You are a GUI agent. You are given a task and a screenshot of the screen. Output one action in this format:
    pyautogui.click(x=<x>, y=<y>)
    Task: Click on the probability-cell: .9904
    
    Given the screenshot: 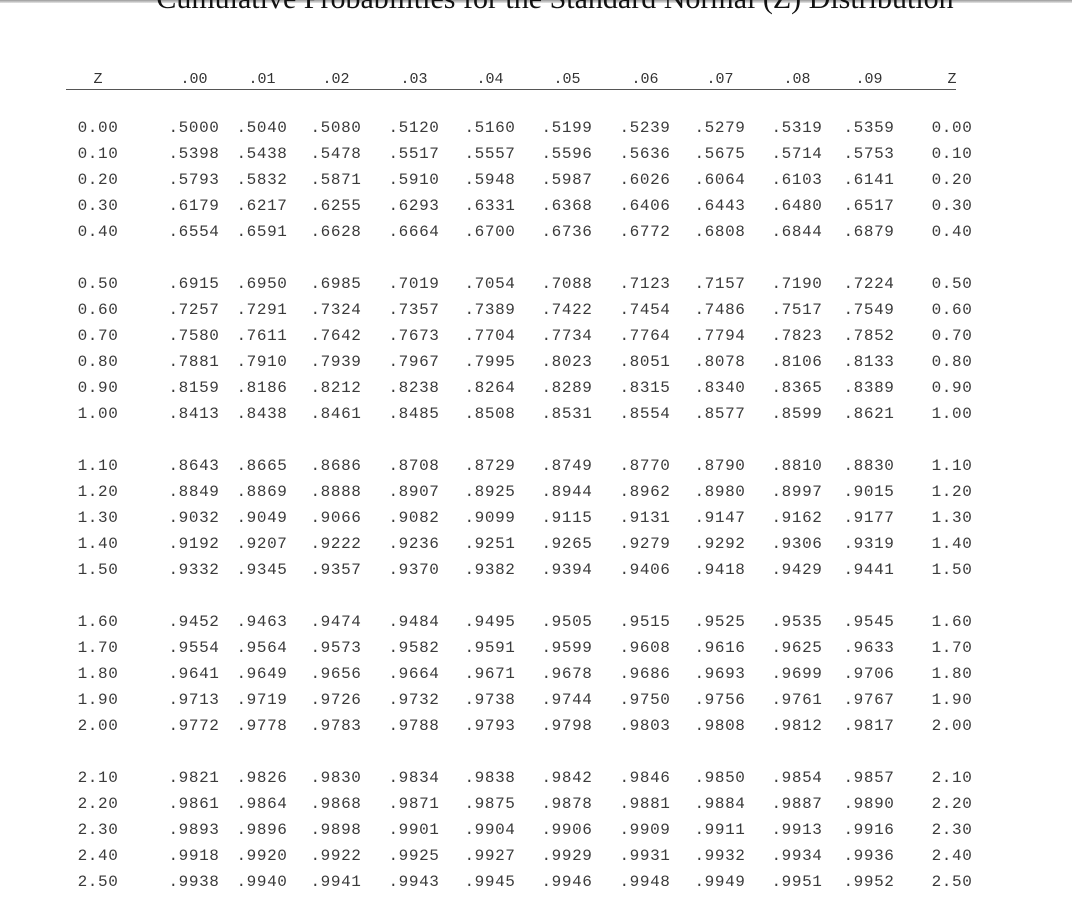 What is the action you would take?
    pyautogui.click(x=490, y=830)
    